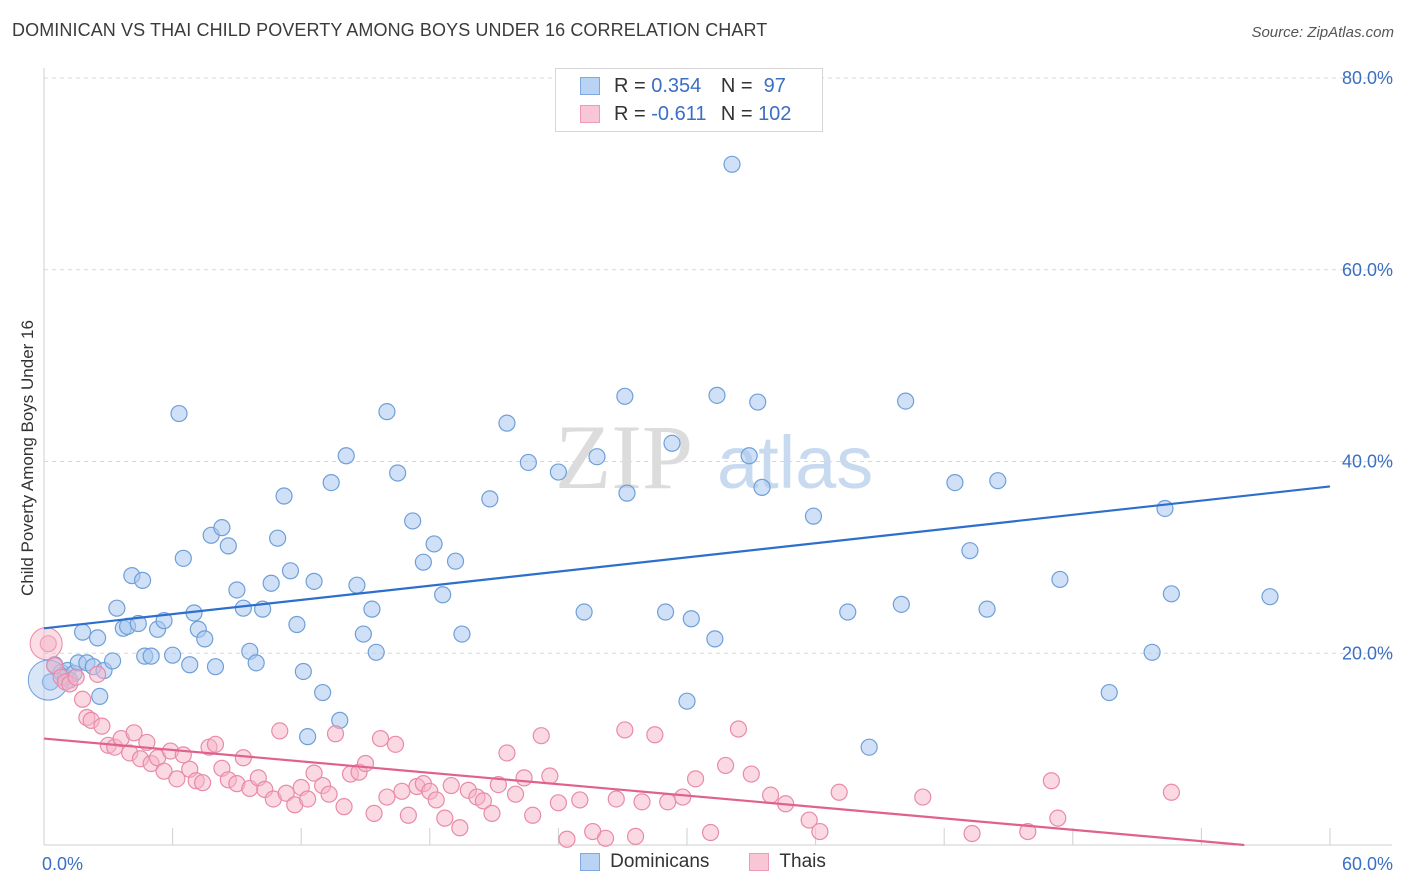 This screenshot has height=892, width=1406. I want to click on n-label: N =, so click(736, 85).